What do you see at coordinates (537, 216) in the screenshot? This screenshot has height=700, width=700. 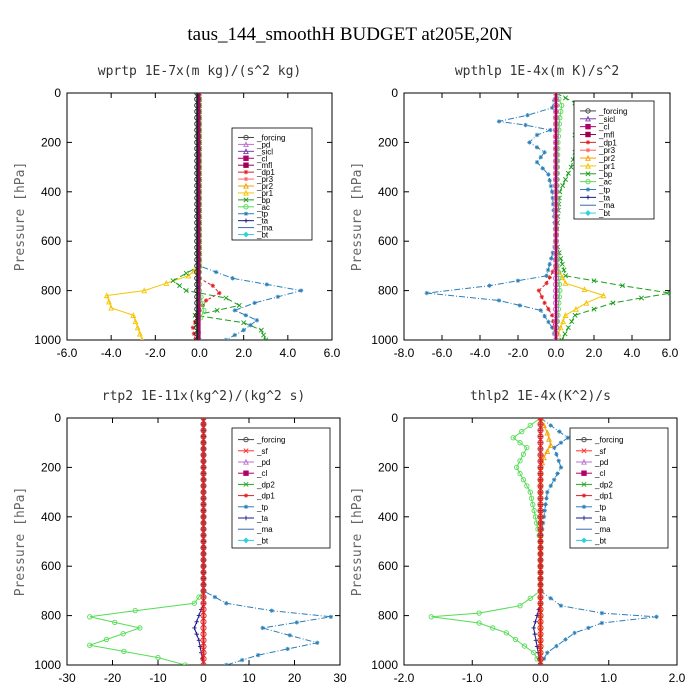 I see `plot-frame` at bounding box center [537, 216].